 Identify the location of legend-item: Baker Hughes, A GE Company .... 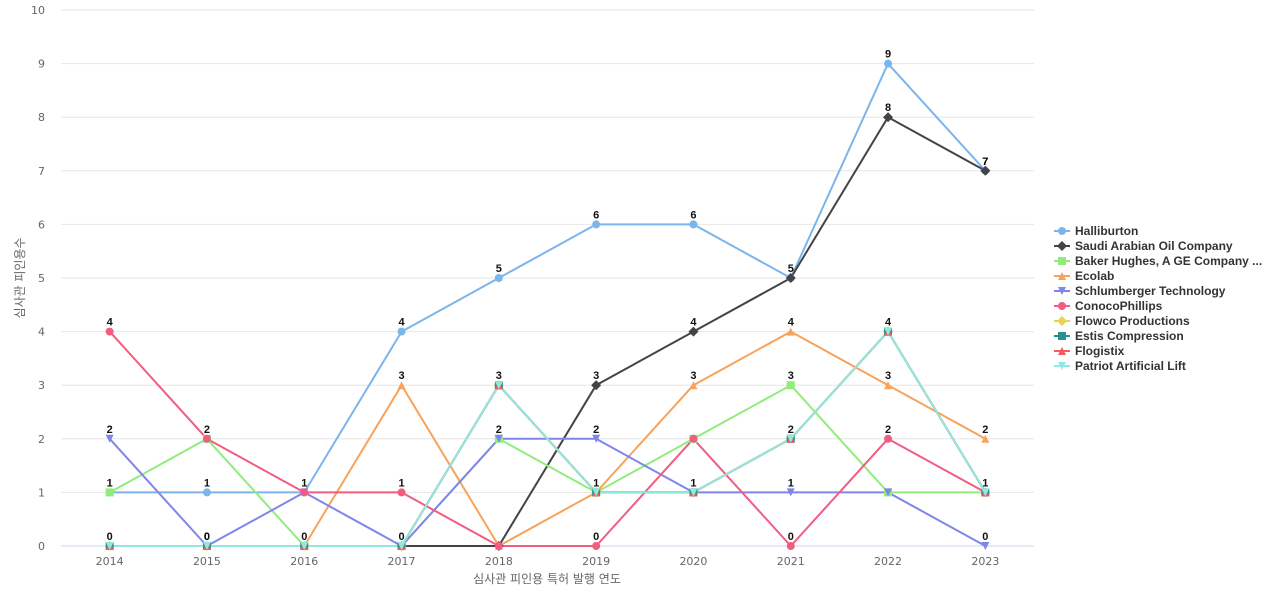
(1158, 261).